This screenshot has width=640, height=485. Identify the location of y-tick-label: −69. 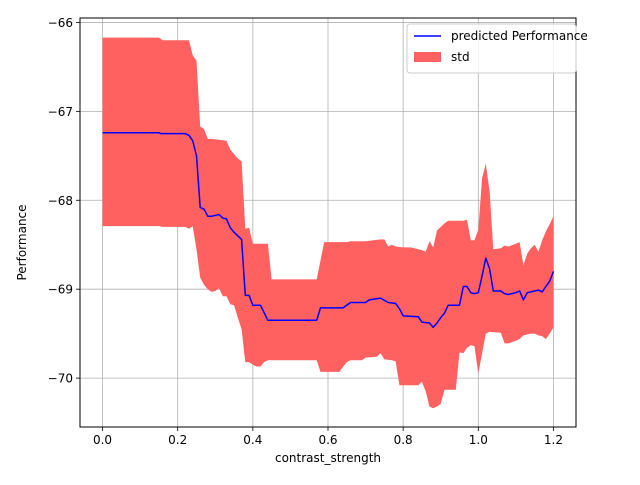
(60, 290).